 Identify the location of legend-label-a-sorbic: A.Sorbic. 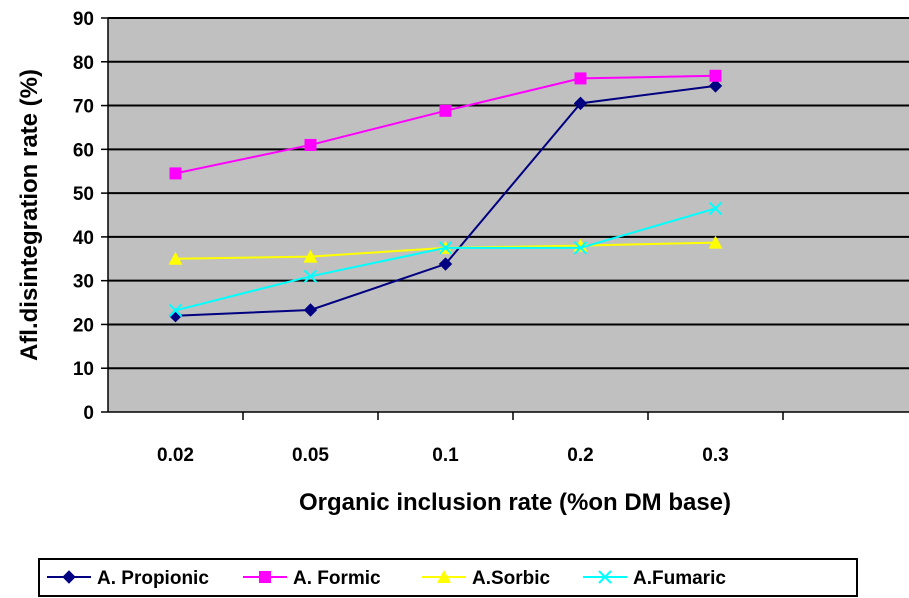
(511, 578).